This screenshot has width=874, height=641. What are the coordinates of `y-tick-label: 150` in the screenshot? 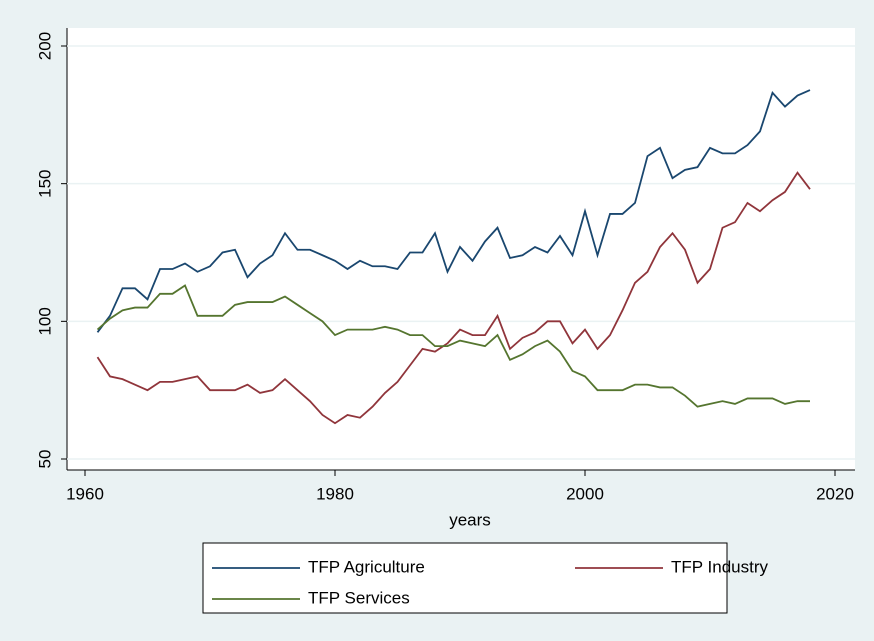 It's located at (44, 183).